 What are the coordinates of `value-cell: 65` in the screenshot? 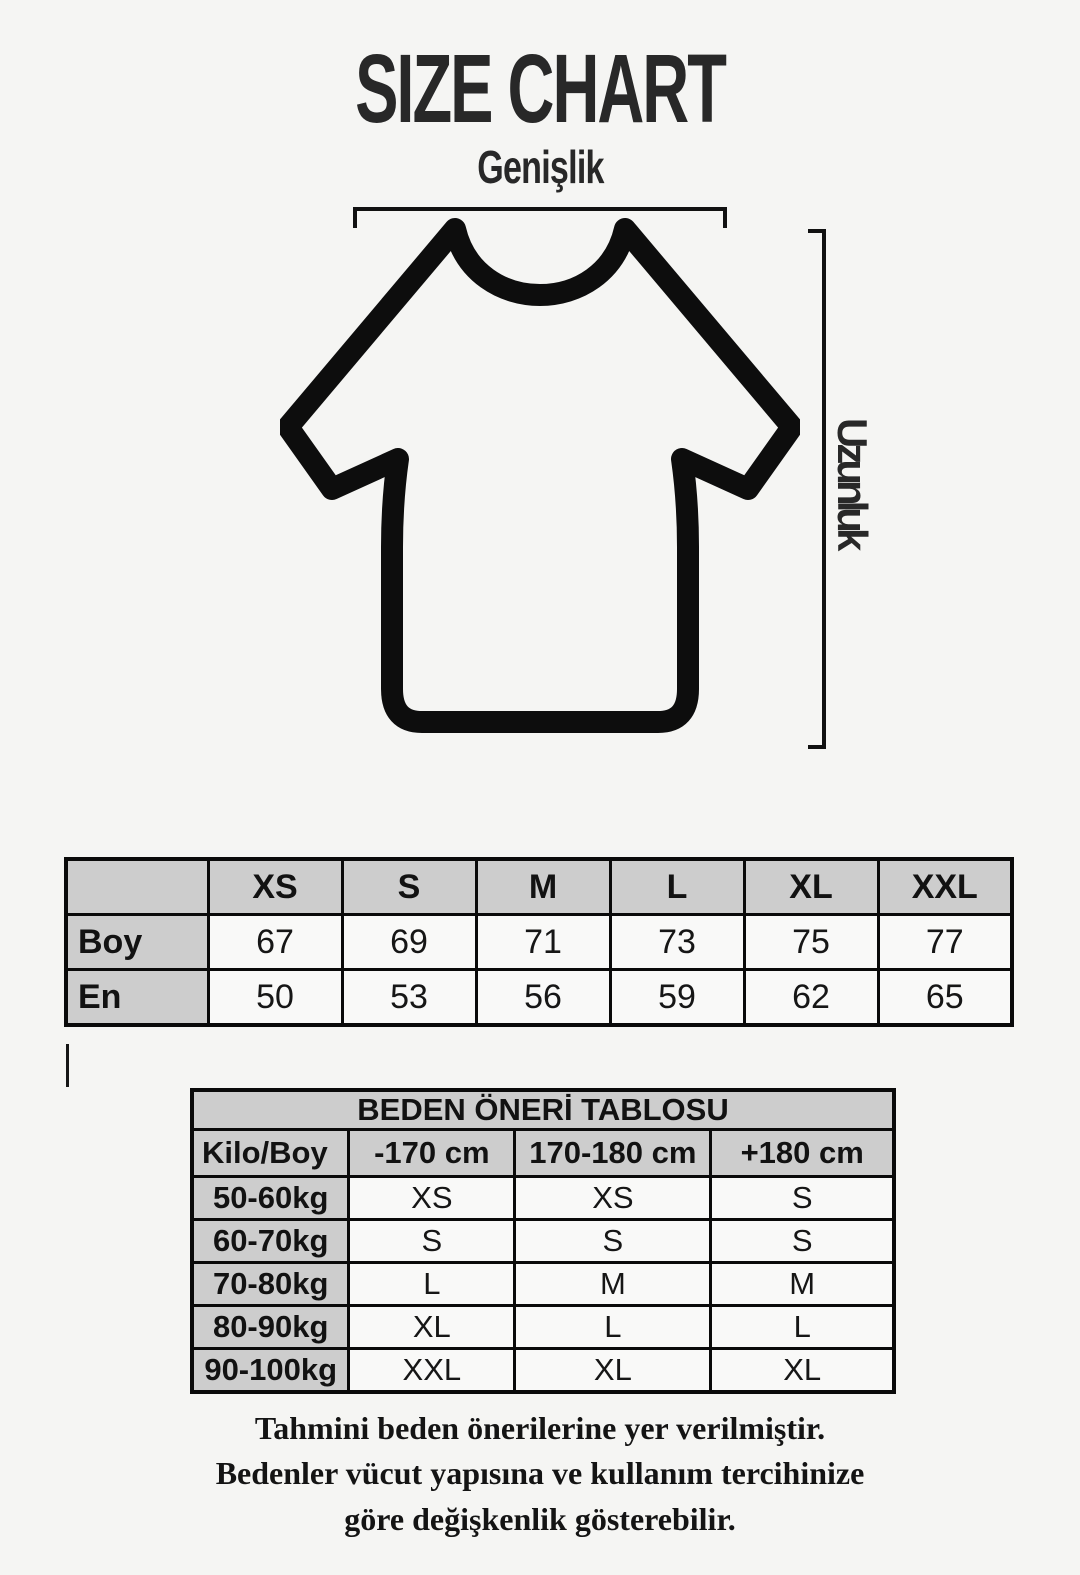 It's located at (945, 997).